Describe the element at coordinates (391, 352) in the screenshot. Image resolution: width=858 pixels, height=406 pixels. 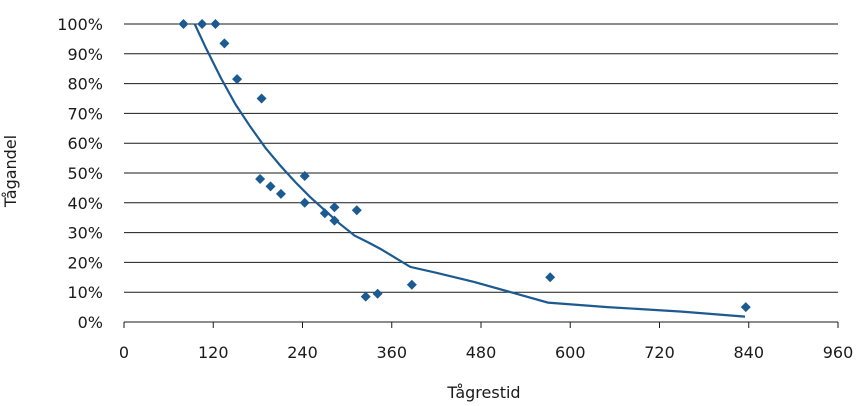
I see `x-tick-label: 360` at that location.